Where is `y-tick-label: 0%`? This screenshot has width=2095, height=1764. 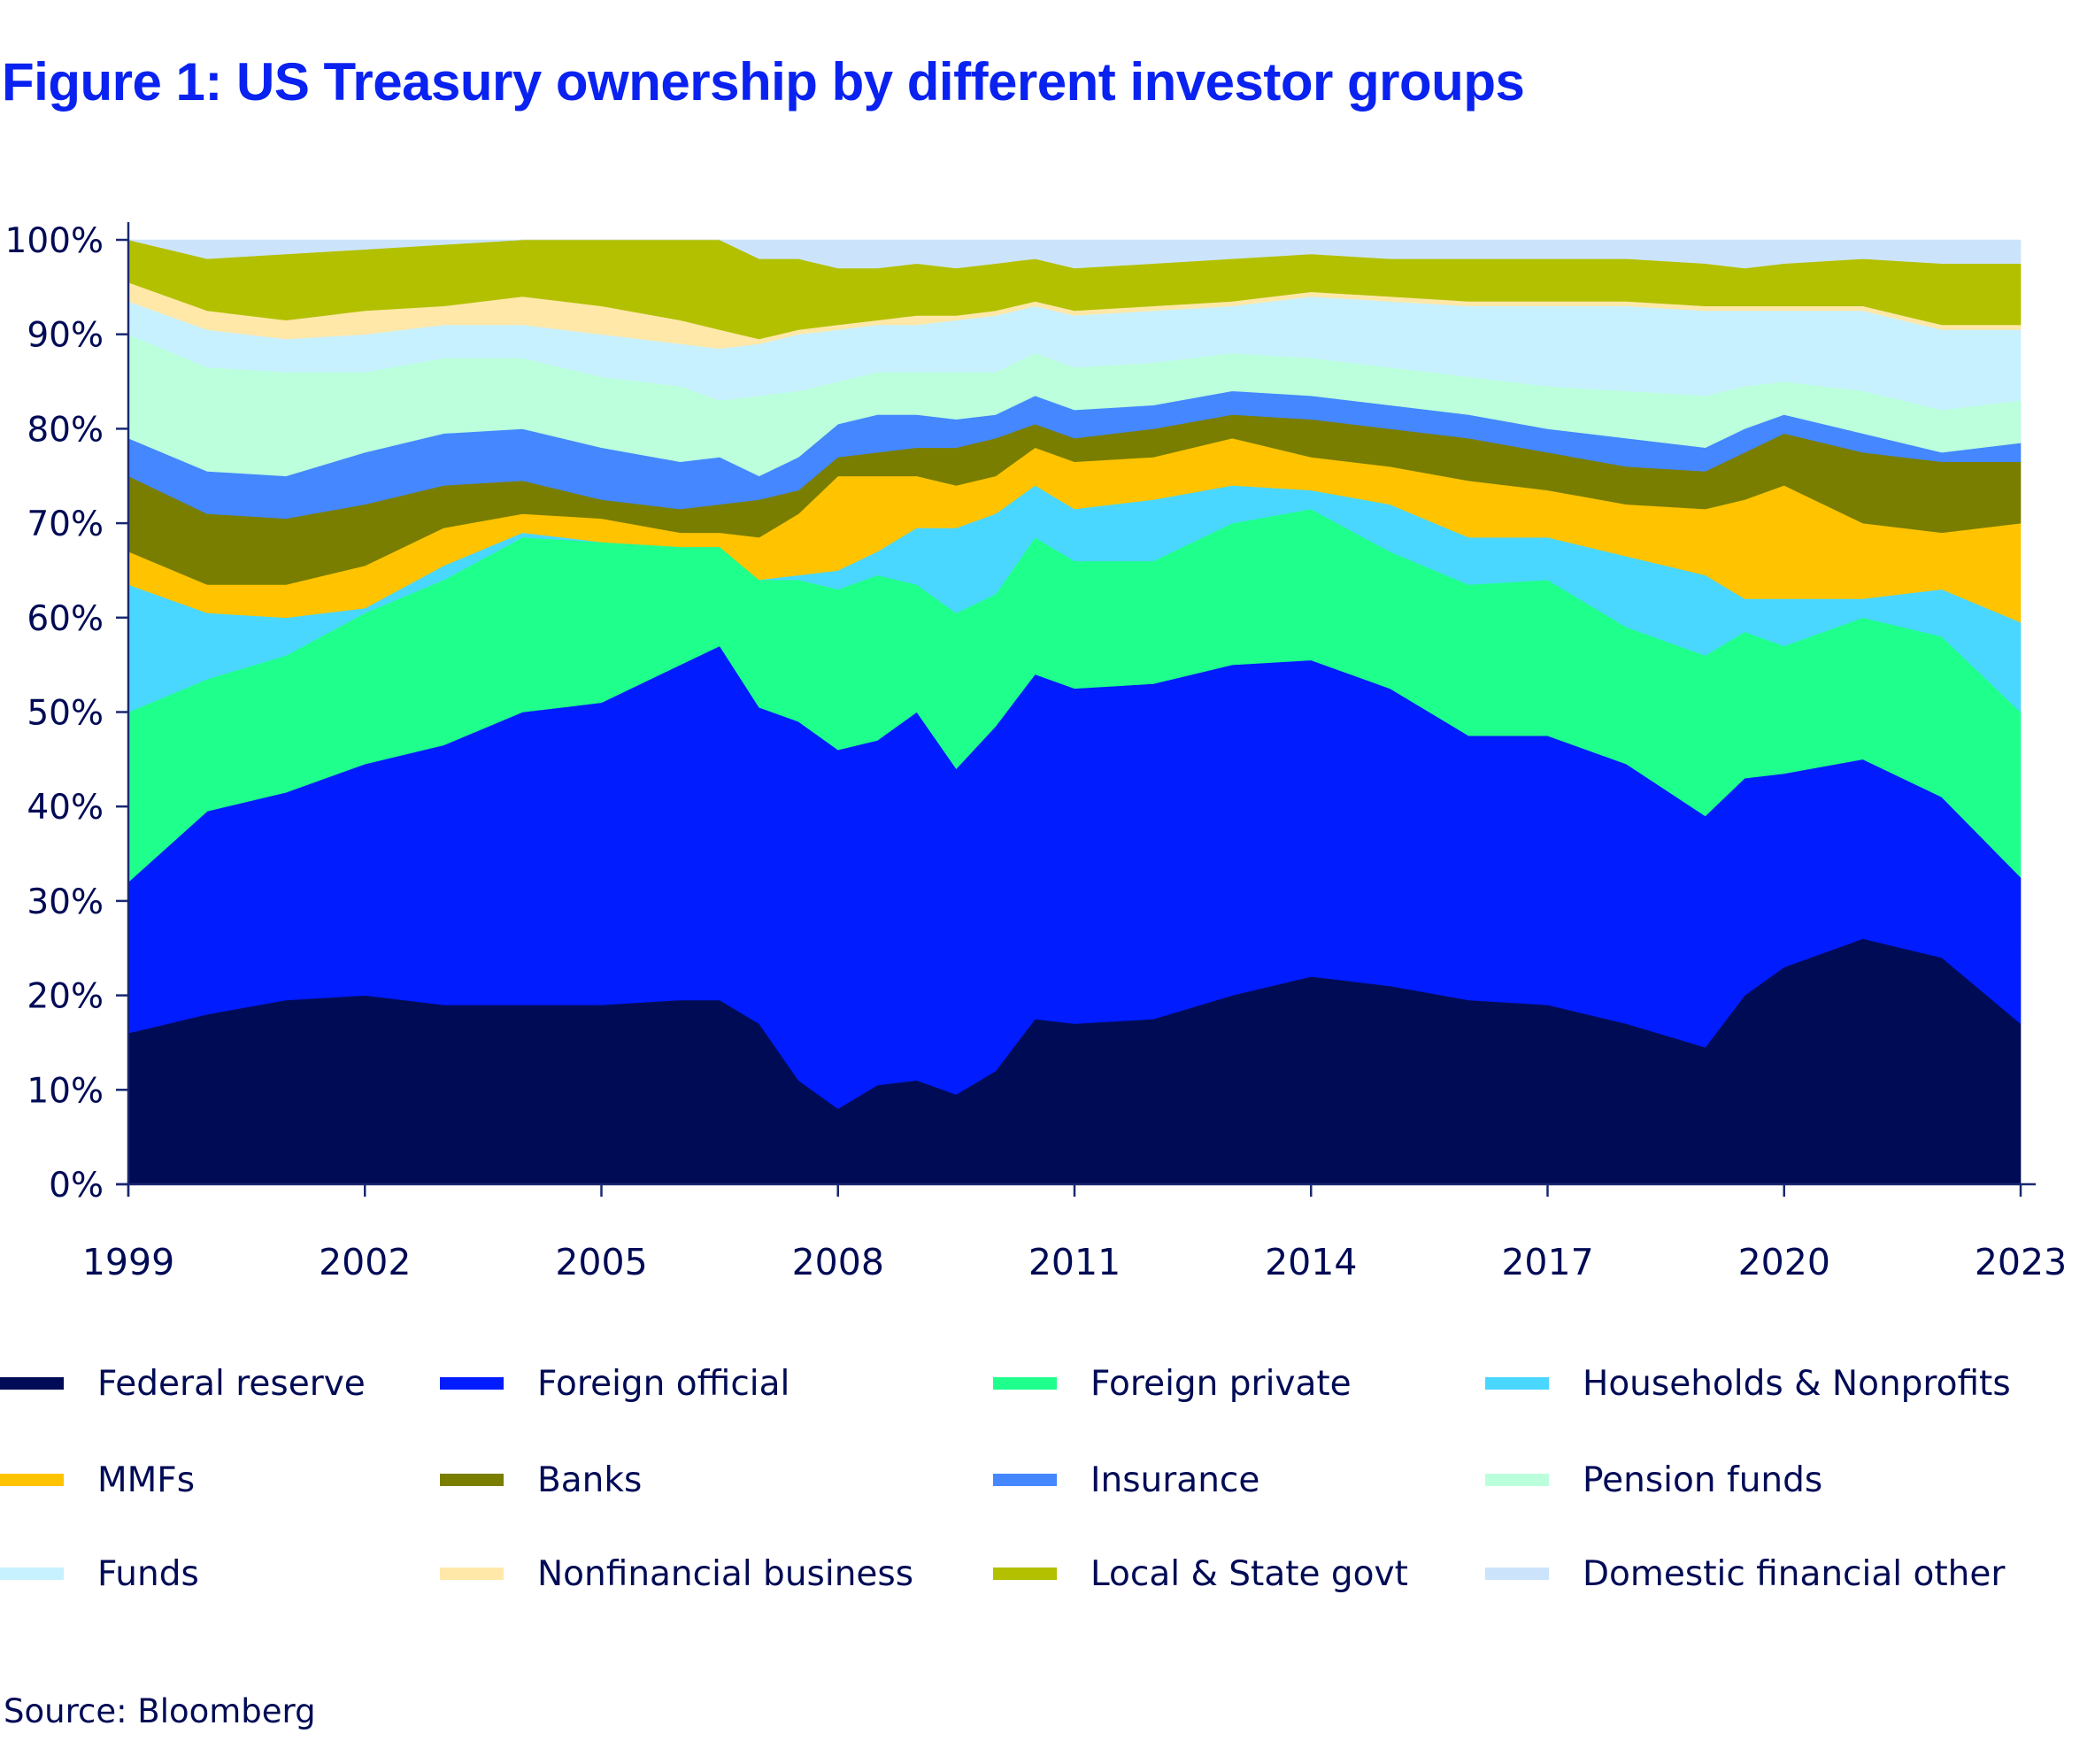
y-tick-label: 0% is located at coordinates (76, 1186).